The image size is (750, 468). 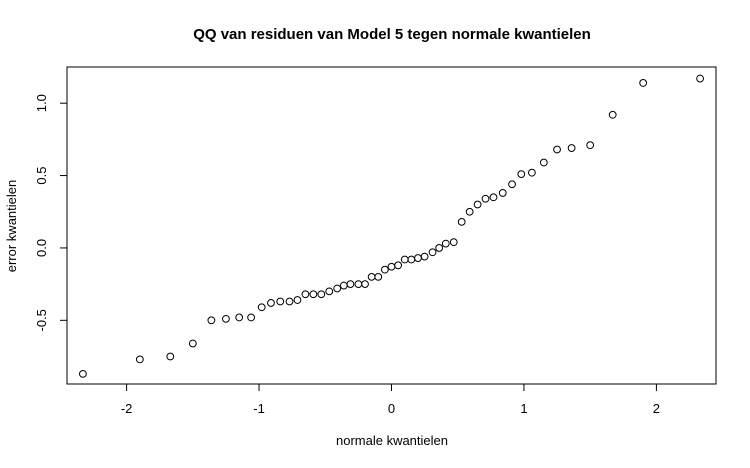 I want to click on y-axis: -0.5 0.0 0.5 1.0, so click(x=50, y=213).